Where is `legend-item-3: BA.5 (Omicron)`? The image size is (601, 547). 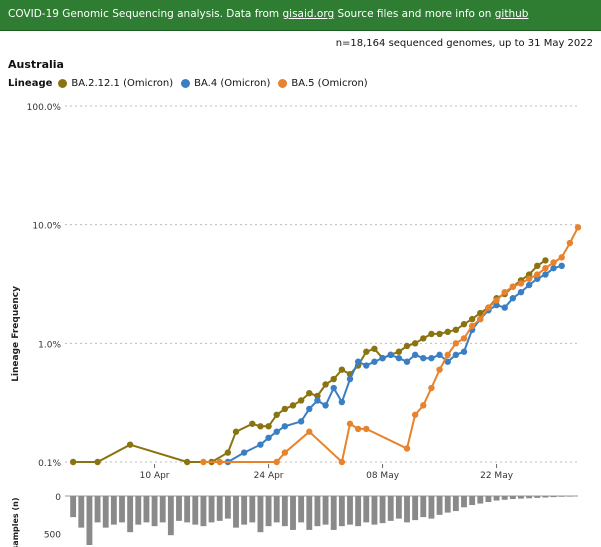 legend-item-3: BA.5 (Omicron) is located at coordinates (323, 83).